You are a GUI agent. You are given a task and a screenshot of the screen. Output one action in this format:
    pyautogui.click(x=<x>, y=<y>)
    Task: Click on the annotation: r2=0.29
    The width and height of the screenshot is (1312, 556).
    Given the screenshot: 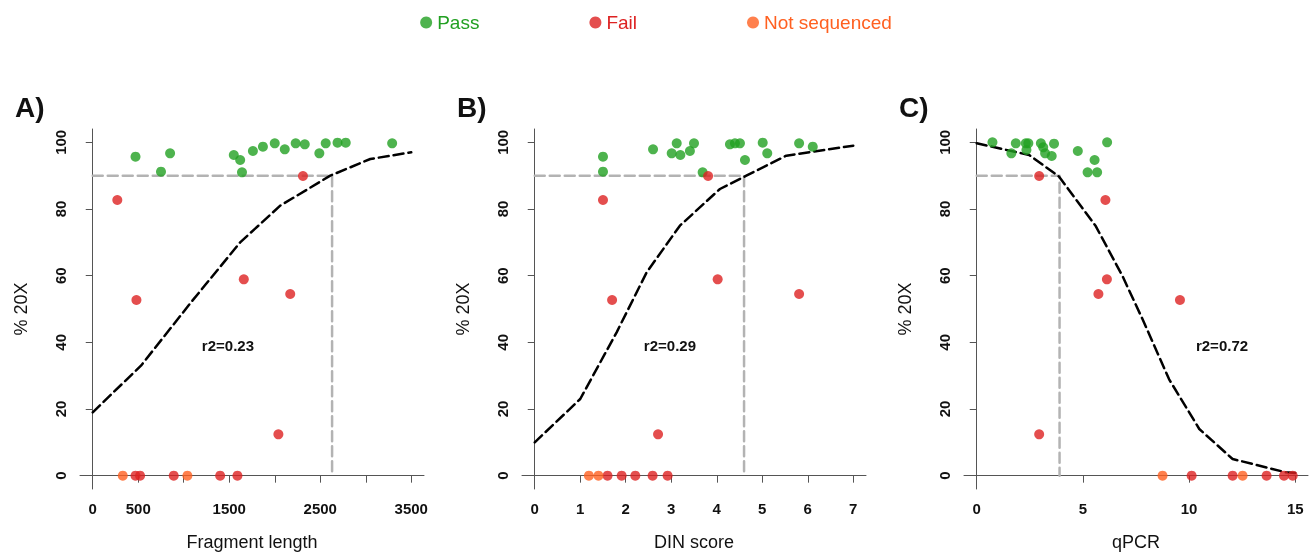 What is the action you would take?
    pyautogui.click(x=669, y=345)
    